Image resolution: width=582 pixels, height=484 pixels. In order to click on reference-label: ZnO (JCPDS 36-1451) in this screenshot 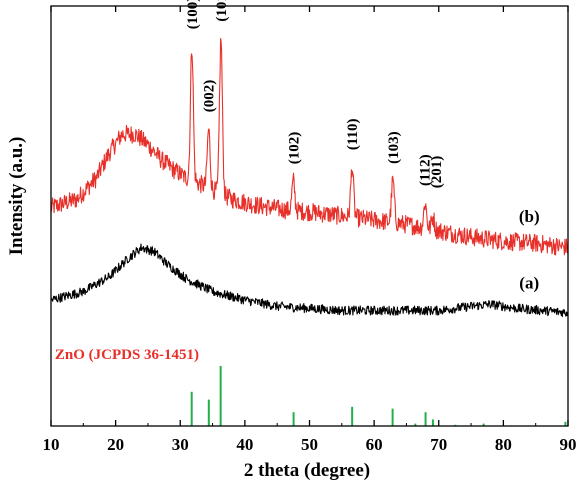, I will do `click(127, 355)`.